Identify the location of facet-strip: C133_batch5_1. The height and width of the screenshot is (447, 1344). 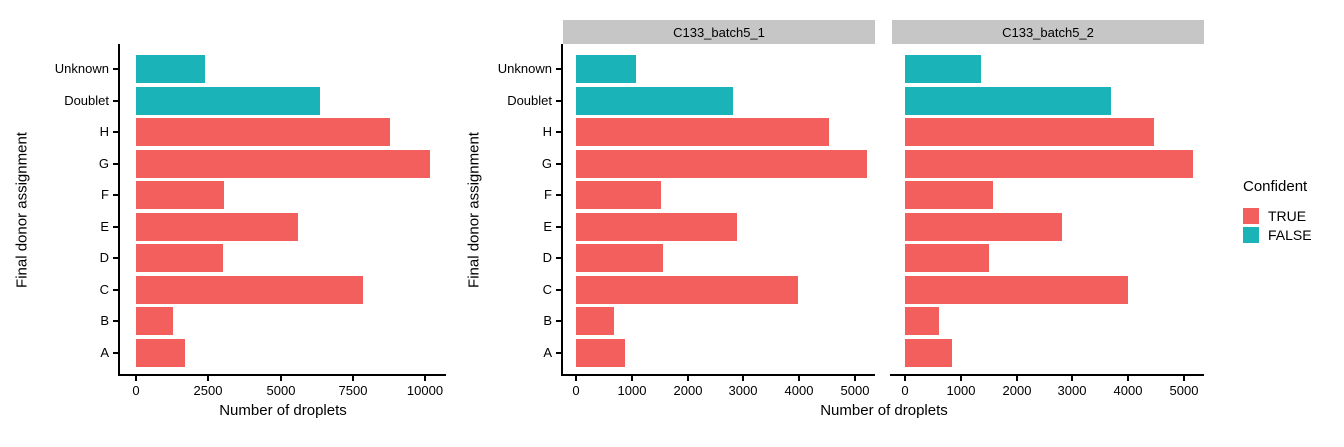
(719, 32).